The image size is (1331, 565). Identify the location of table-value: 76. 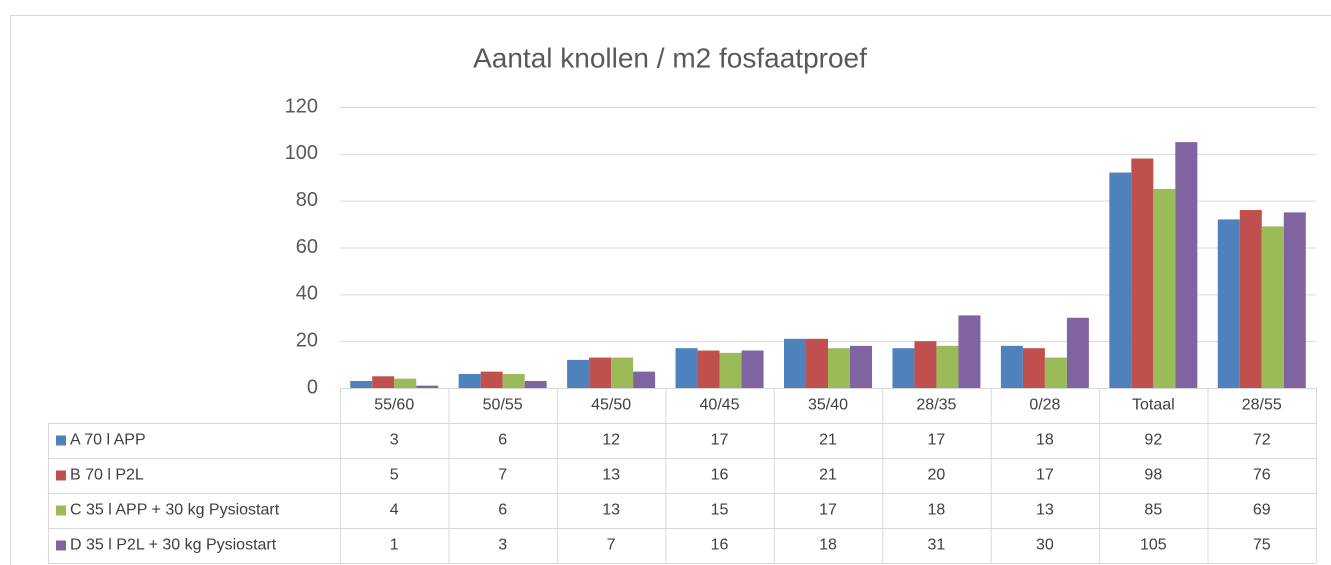
(1262, 475).